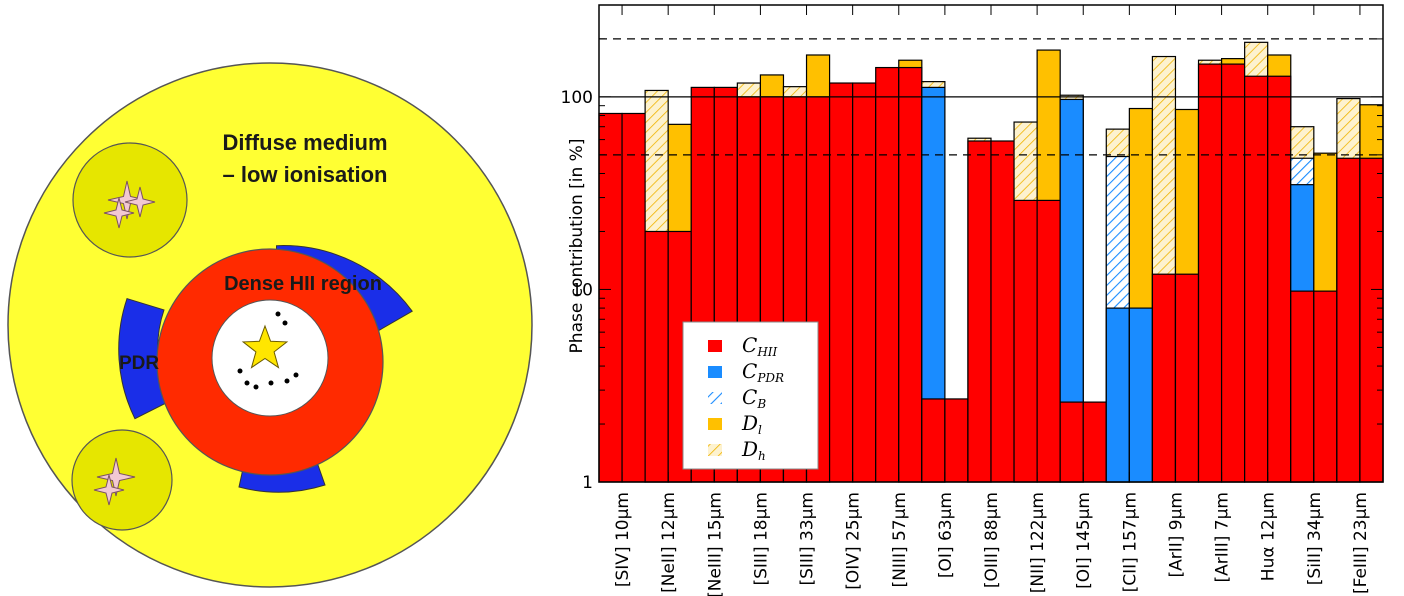  Describe the element at coordinates (715, 372) in the screenshot. I see `legend-swatch-C_PDR` at that location.